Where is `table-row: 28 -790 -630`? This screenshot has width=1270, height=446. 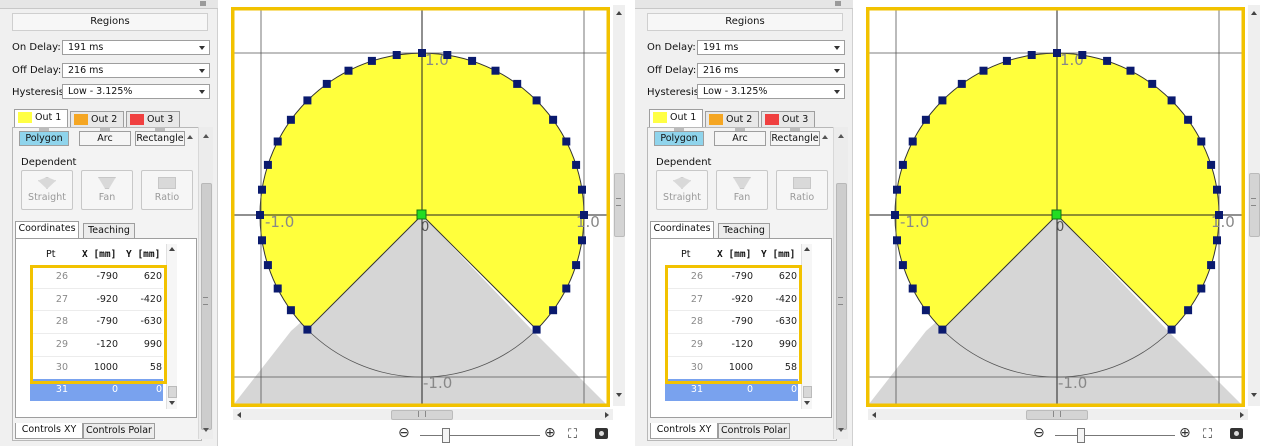
table-row: 28 -790 -630 is located at coordinates (96, 321).